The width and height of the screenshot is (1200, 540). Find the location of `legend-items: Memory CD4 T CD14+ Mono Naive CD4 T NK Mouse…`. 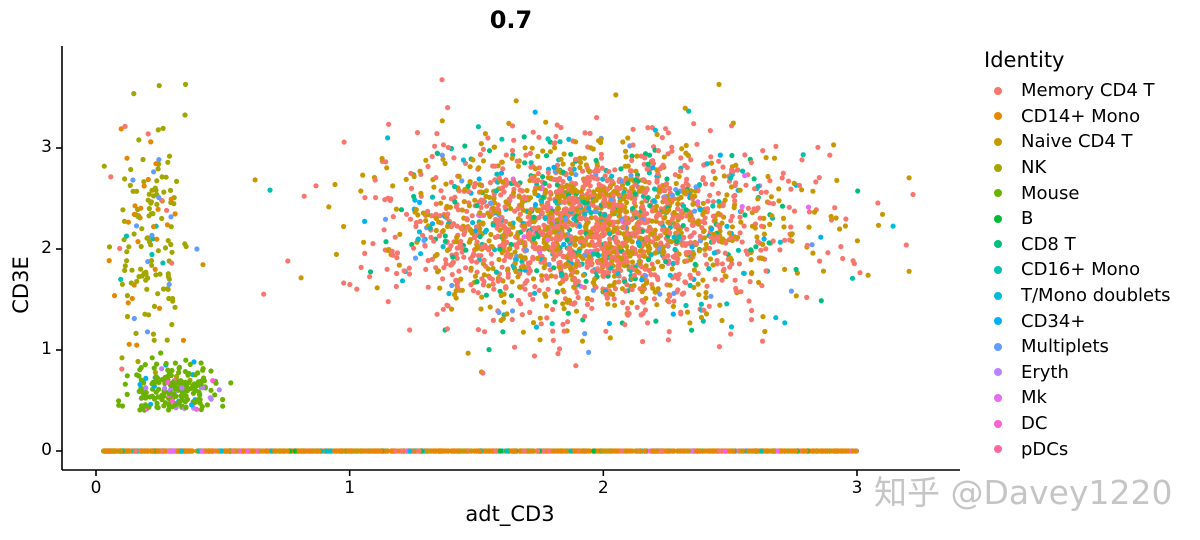

legend-items: Memory CD4 T CD14+ Mono Naive CD4 T NK Mouse… is located at coordinates (1077, 270).